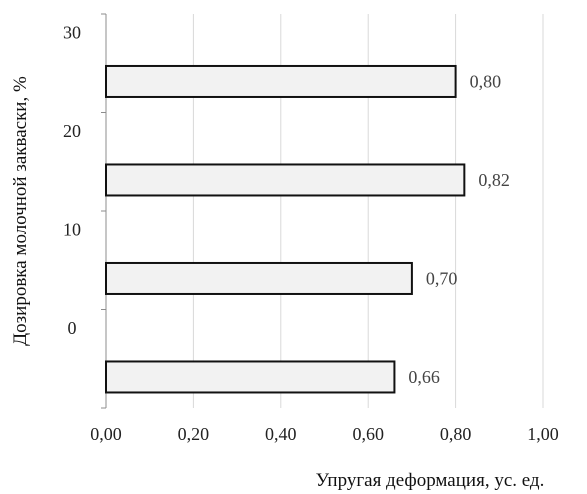 Image resolution: width=587 pixels, height=494 pixels. What do you see at coordinates (458, 229) in the screenshot?
I see `data-labels: 0,66 0,70 0,82 0,80` at bounding box center [458, 229].